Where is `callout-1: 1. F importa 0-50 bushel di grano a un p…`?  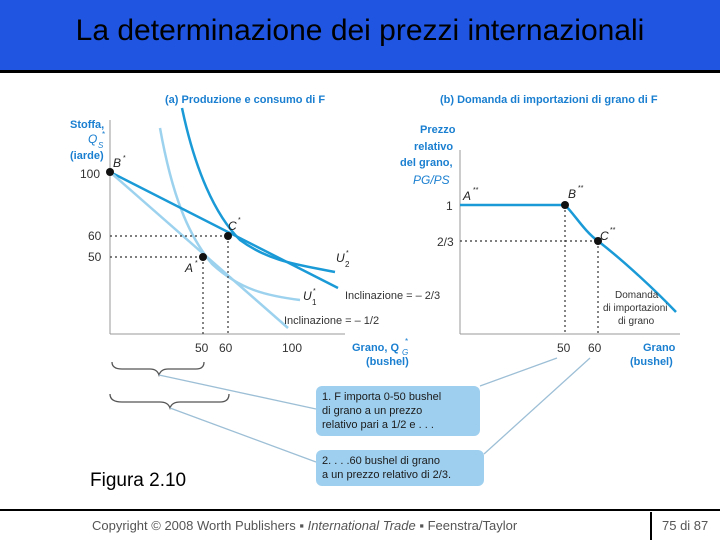
callout-1: 1. F importa 0-50 bushel di grano a un p… is located at coordinates (398, 411).